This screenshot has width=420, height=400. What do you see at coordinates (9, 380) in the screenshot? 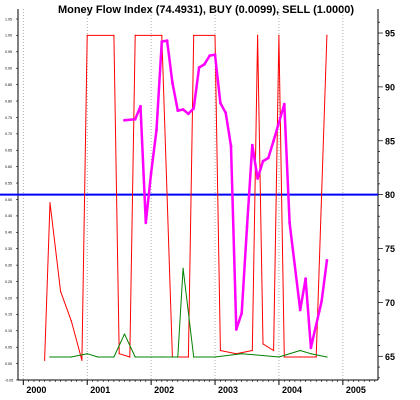
I see `left-tick-label: -0.05` at bounding box center [9, 380].